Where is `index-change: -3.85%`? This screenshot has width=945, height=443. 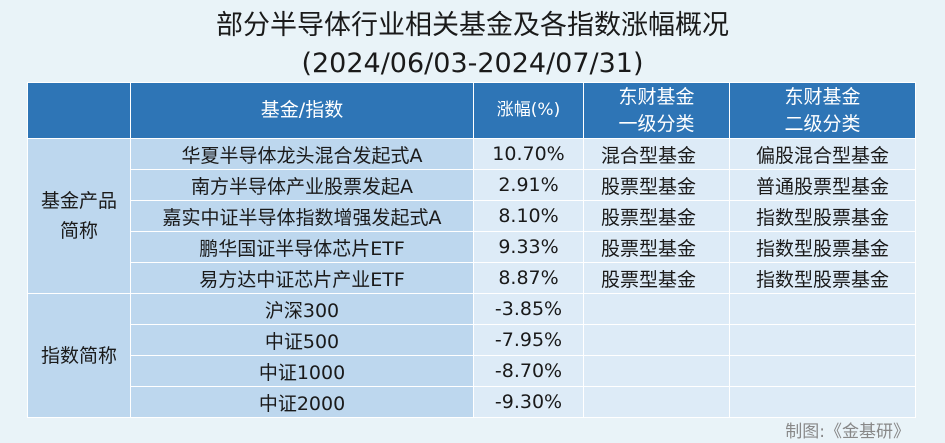 index-change: -3.85% is located at coordinates (528, 309).